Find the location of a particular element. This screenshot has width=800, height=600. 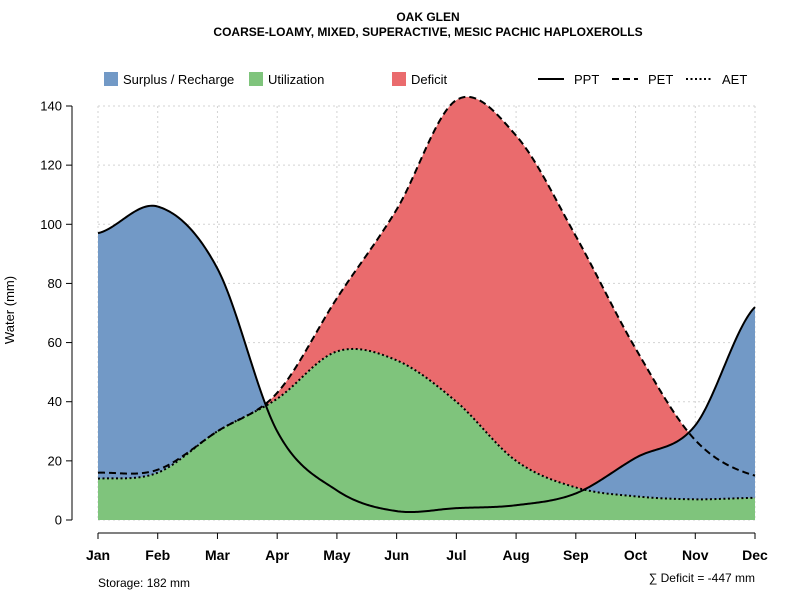

x-tick-label: Sep is located at coordinates (576, 555).